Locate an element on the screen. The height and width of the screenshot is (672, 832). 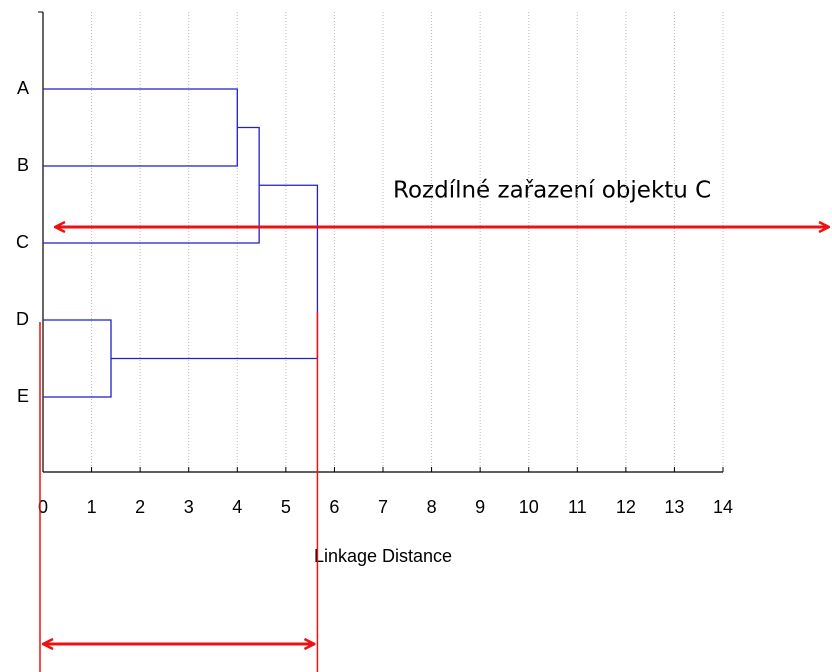
x-tick-label: 1 is located at coordinates (92, 507).